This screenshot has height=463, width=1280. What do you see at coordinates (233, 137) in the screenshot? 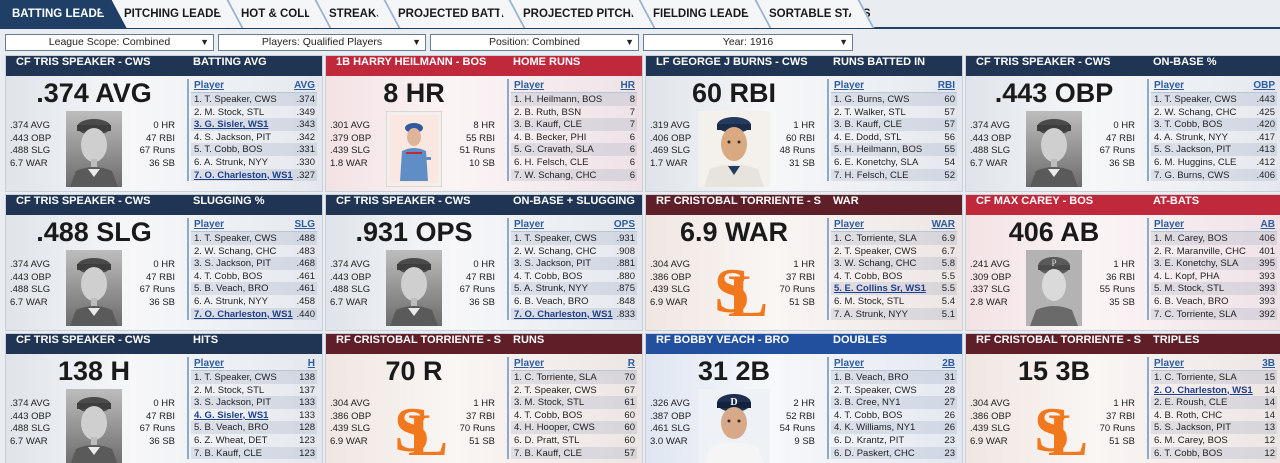
I see `leaderboard-player-name: 4. S. Jackson, PIT` at bounding box center [233, 137].